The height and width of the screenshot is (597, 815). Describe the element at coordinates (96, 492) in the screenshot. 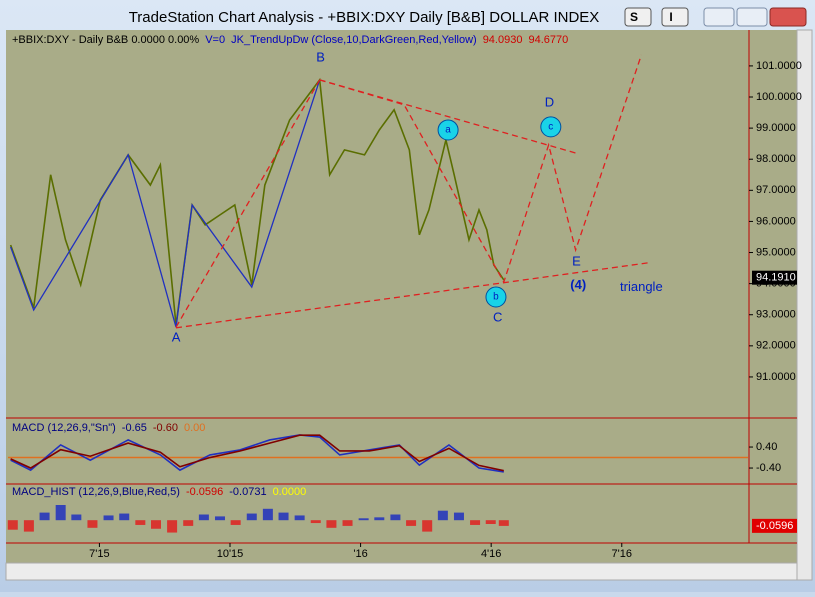

I see `header-item: MACD_HIST (12,26,9,Blue,Red,5)` at that location.